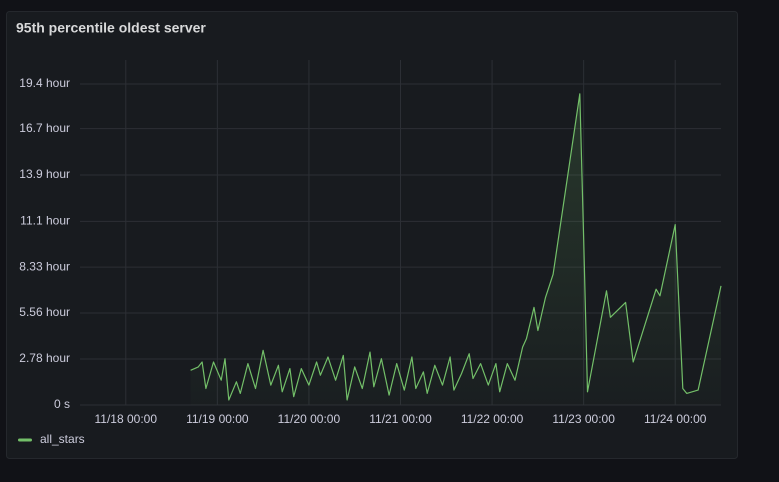 The height and width of the screenshot is (482, 779). Describe the element at coordinates (492, 419) in the screenshot. I see `x-tick-label: 11/22 00:00` at that location.